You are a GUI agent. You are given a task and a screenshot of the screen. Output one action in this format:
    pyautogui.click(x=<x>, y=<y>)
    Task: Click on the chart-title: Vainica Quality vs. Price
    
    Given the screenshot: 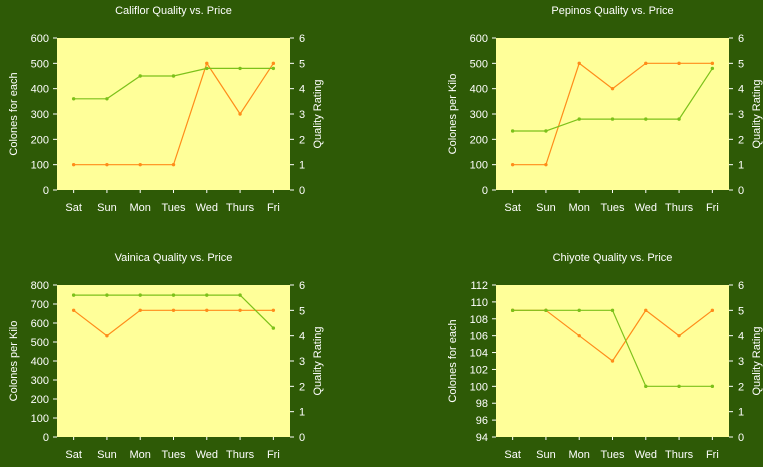 What is the action you would take?
    pyautogui.click(x=174, y=258)
    